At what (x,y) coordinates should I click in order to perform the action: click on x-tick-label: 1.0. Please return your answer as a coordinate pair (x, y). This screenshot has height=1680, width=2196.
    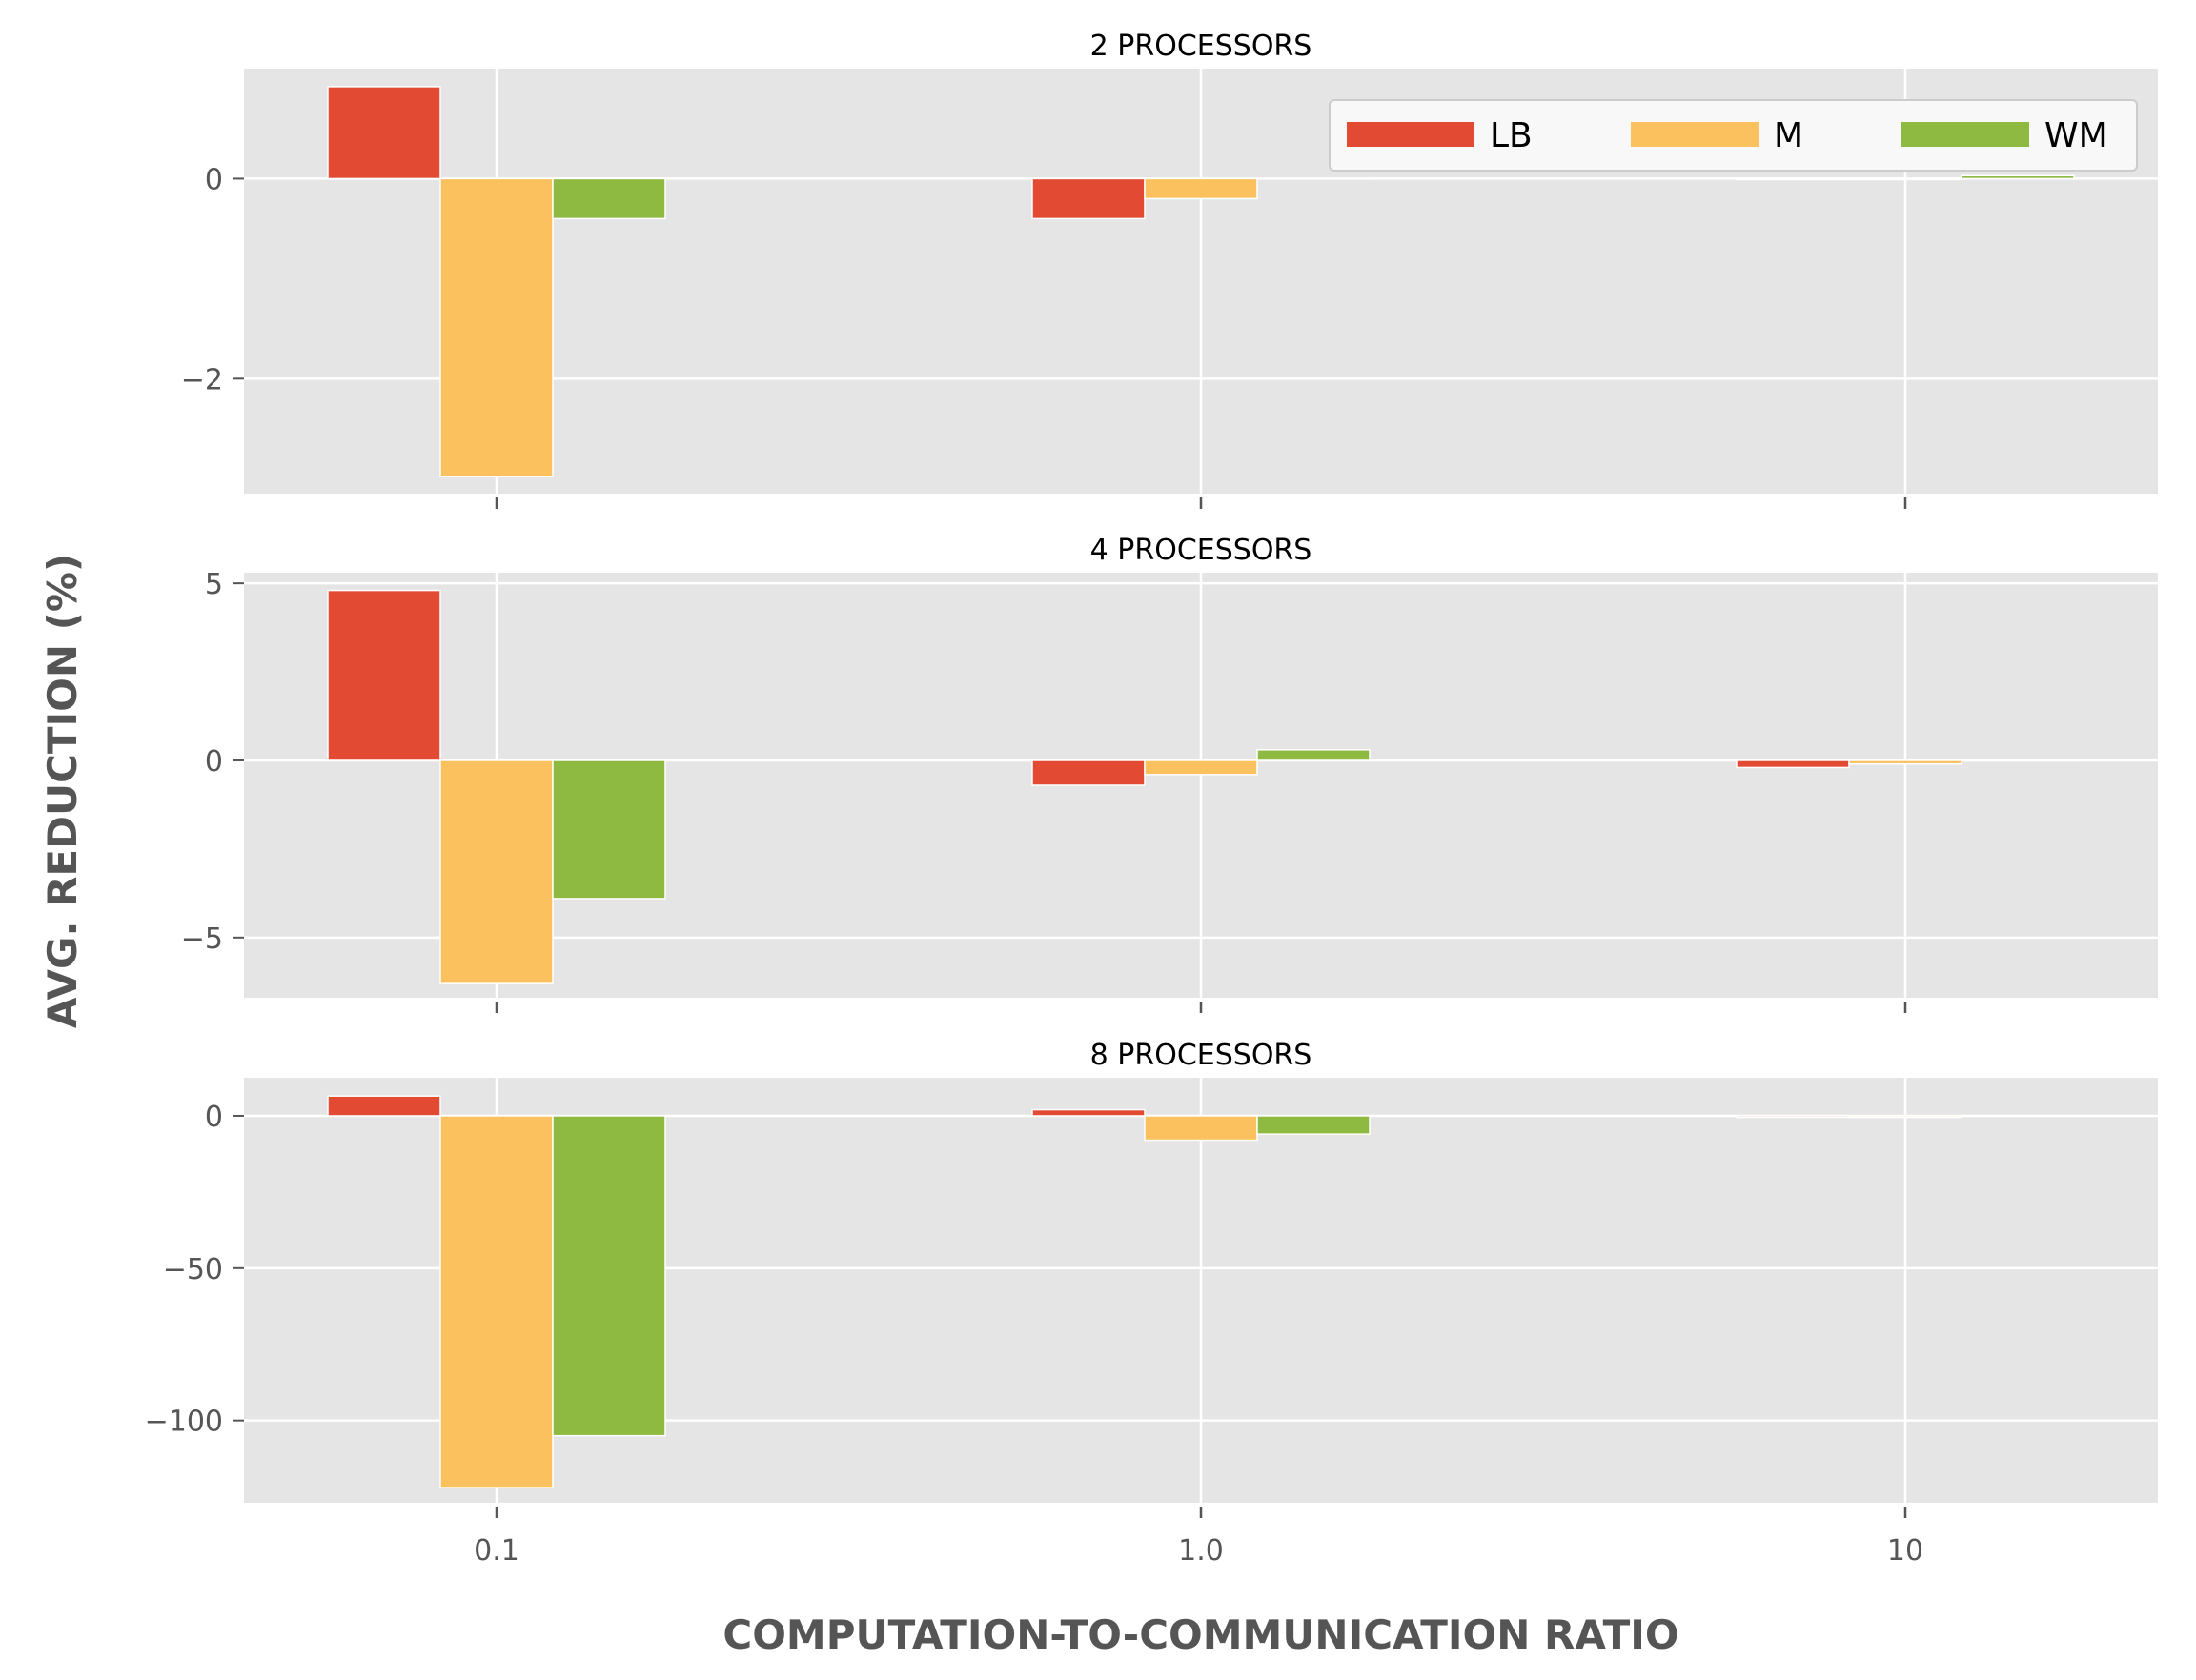
    Looking at the image, I should click on (1201, 1551).